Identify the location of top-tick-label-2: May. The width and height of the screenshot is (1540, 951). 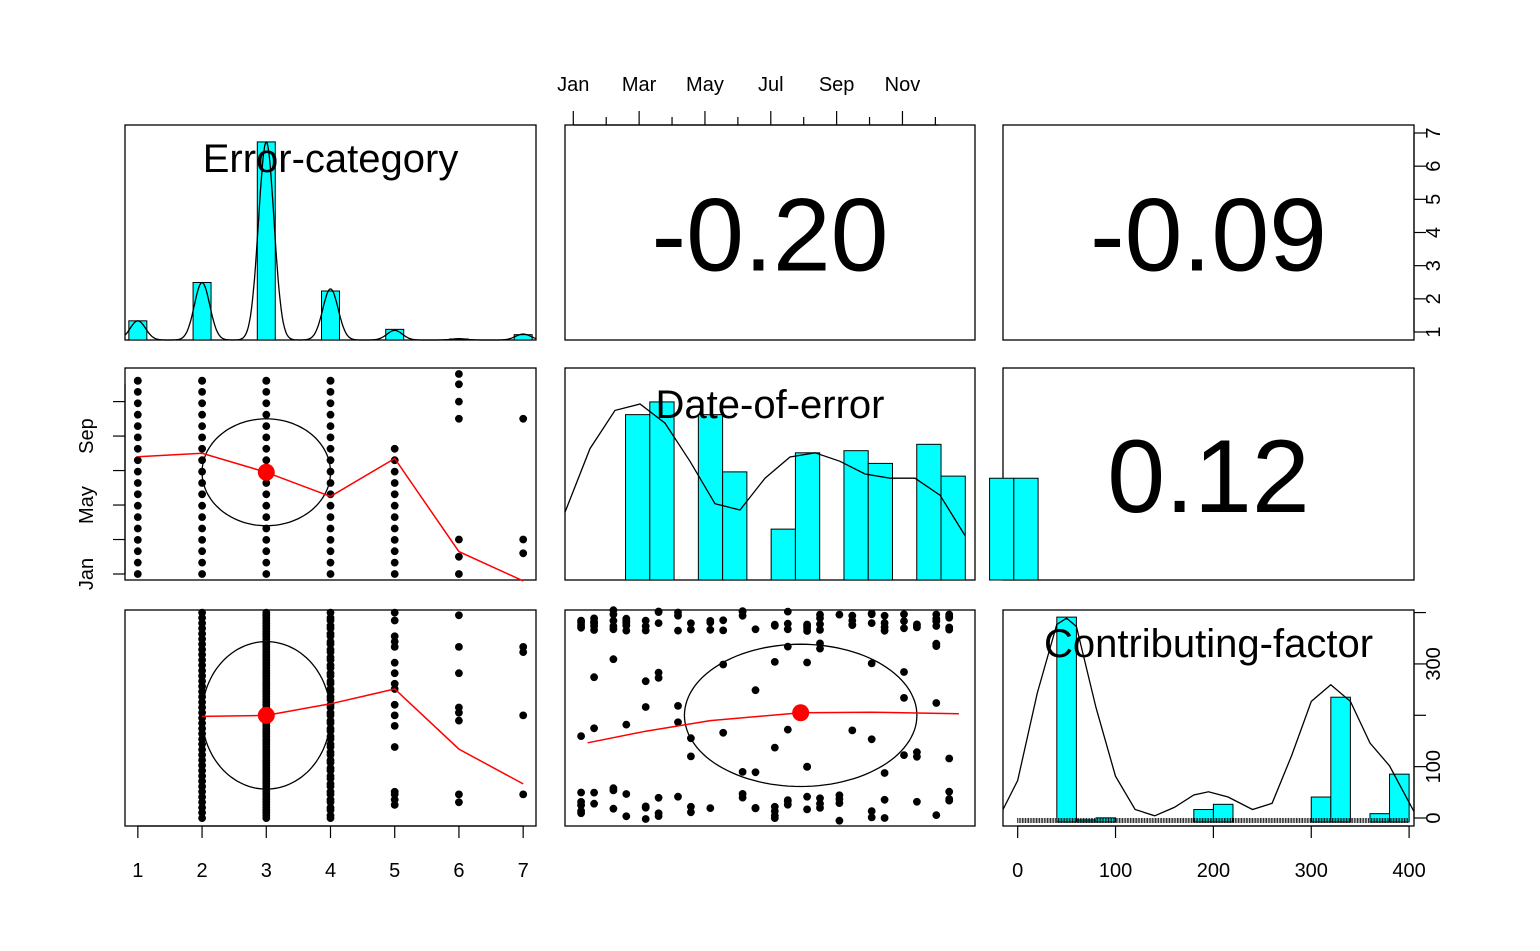
(705, 85).